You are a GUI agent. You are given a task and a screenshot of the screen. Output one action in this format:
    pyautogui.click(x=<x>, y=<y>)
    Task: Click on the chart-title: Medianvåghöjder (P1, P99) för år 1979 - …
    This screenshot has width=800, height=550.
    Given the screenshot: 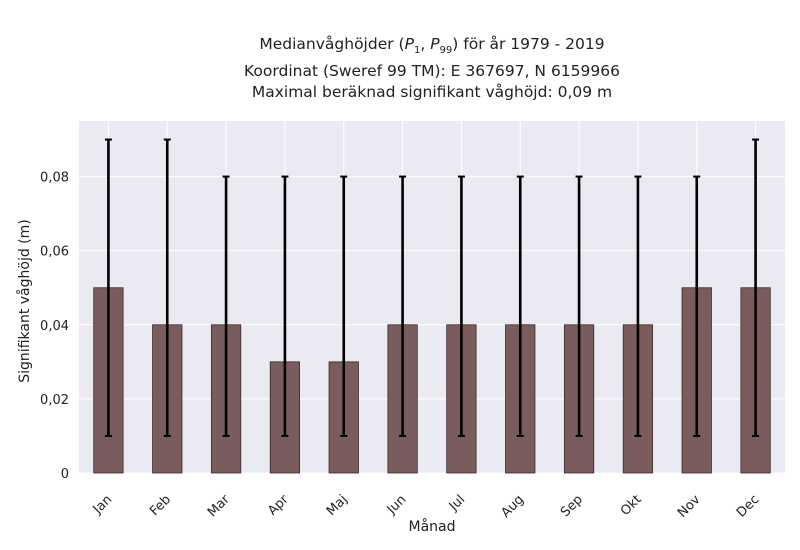 What is the action you would take?
    pyautogui.click(x=416, y=68)
    